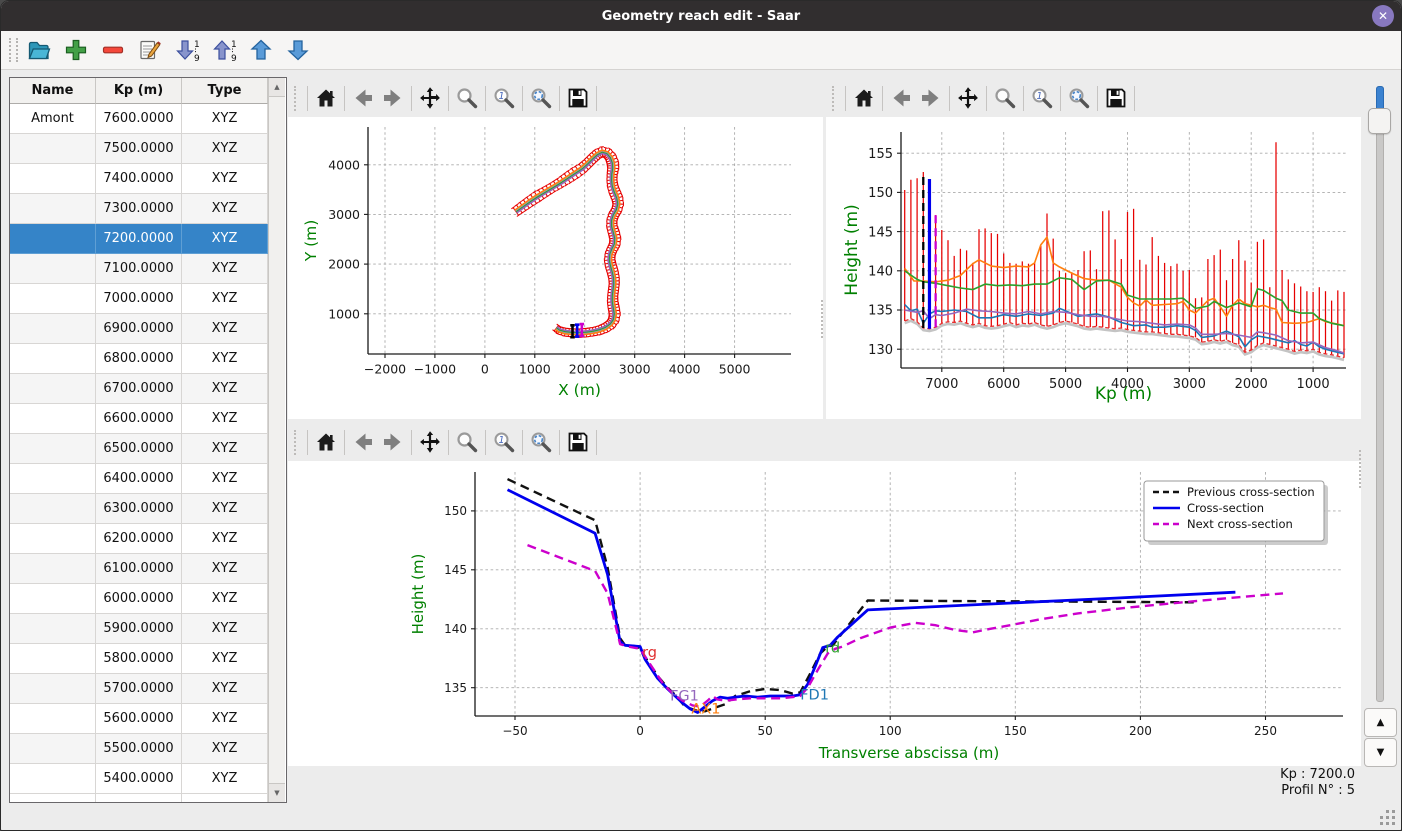 Image resolution: width=1402 pixels, height=831 pixels. I want to click on profile-up-button: ▲, so click(1380, 722).